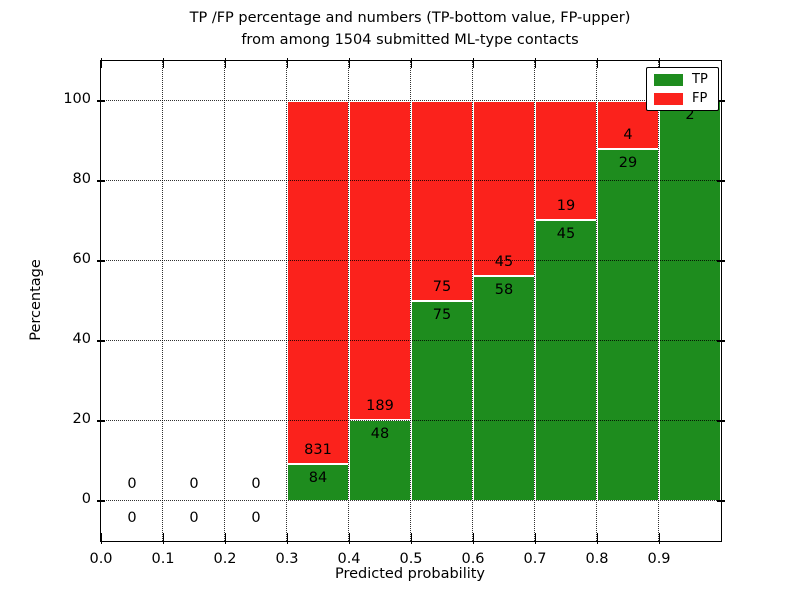  What do you see at coordinates (690, 115) in the screenshot?
I see `tp-count-label: 2` at bounding box center [690, 115].